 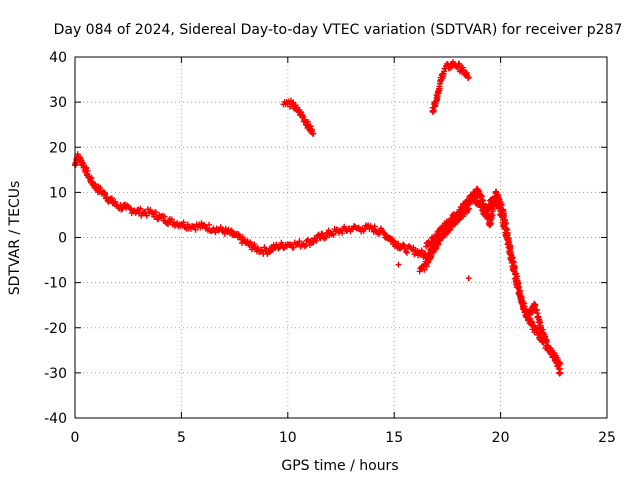 What do you see at coordinates (607, 438) in the screenshot?
I see `x-tick-label: 25` at bounding box center [607, 438].